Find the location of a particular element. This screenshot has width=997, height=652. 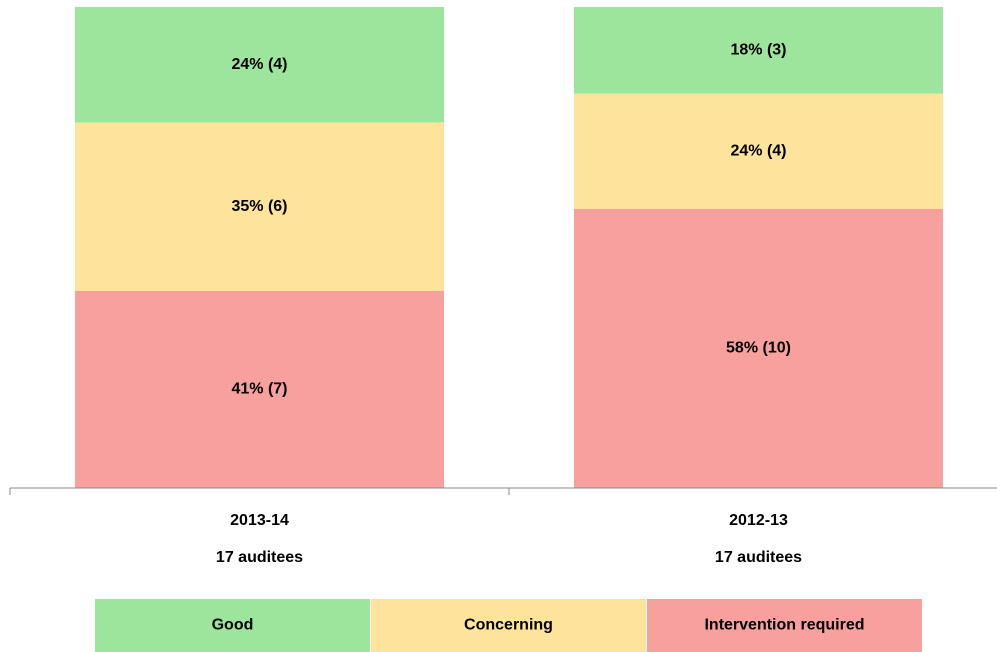

data-label: 41% (7) is located at coordinates (259, 389).